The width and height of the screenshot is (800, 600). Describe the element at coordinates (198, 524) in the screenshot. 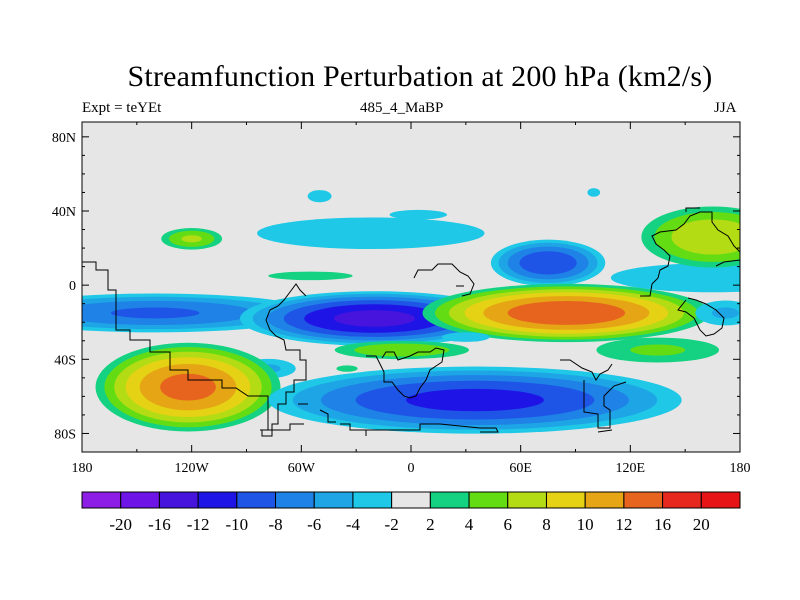

I see `colorbar-label: -12` at that location.